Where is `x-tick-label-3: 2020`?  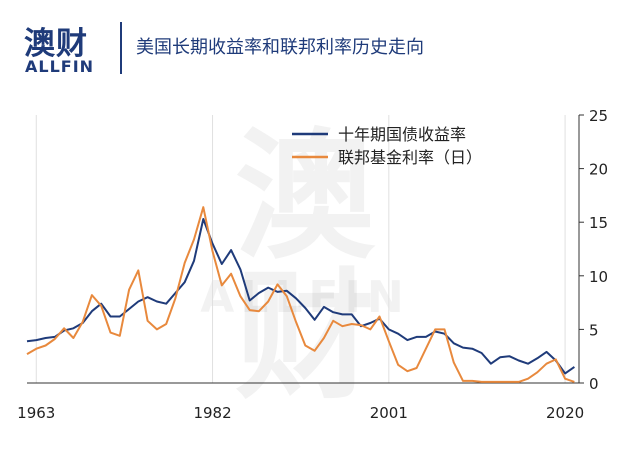
x-tick-label-3: 2020 is located at coordinates (565, 413).